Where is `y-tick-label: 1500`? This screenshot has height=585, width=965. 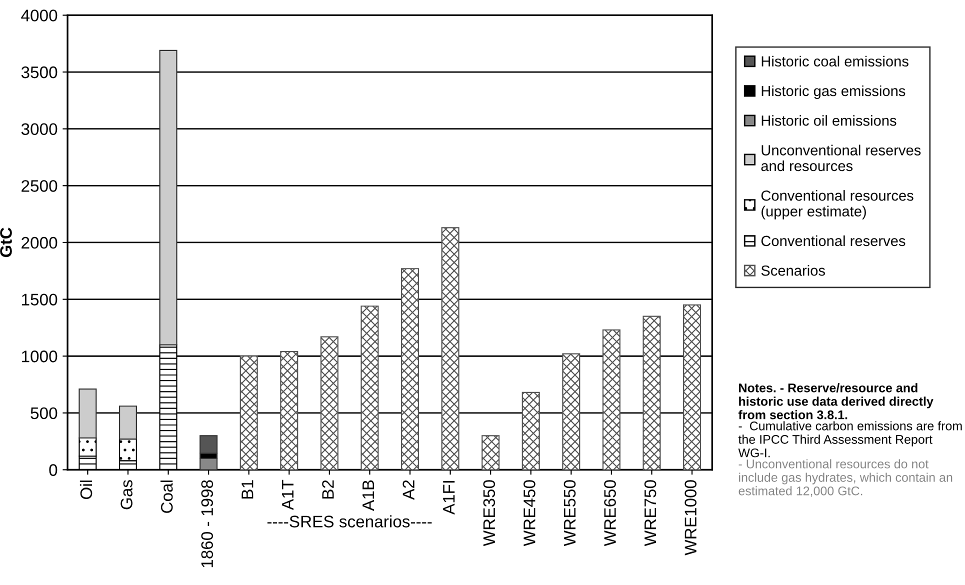
y-tick-label: 1500 is located at coordinates (40, 300).